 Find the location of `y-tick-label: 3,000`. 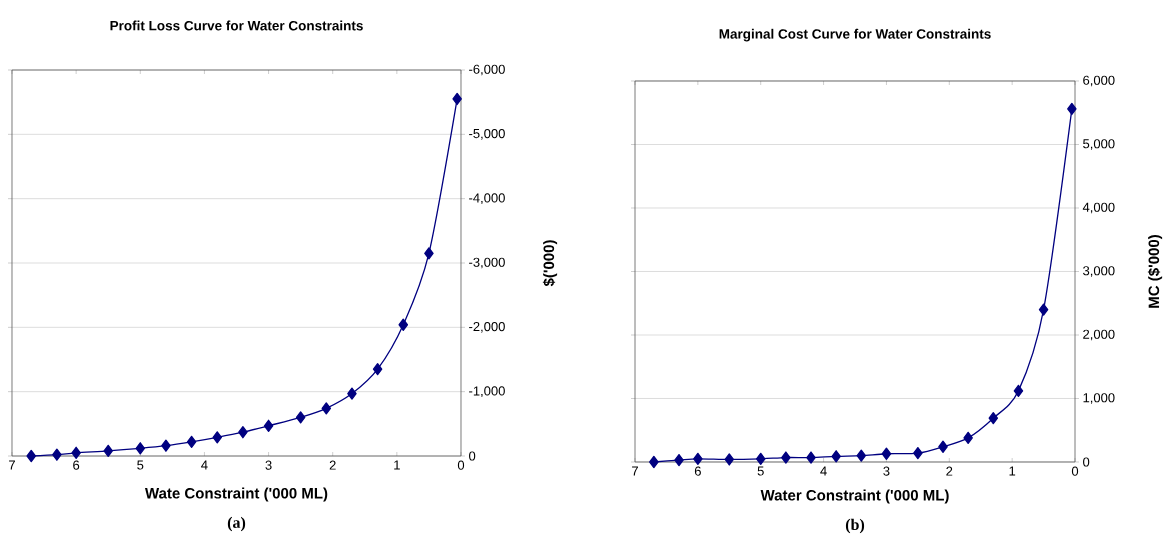

y-tick-label: 3,000 is located at coordinates (1099, 271).